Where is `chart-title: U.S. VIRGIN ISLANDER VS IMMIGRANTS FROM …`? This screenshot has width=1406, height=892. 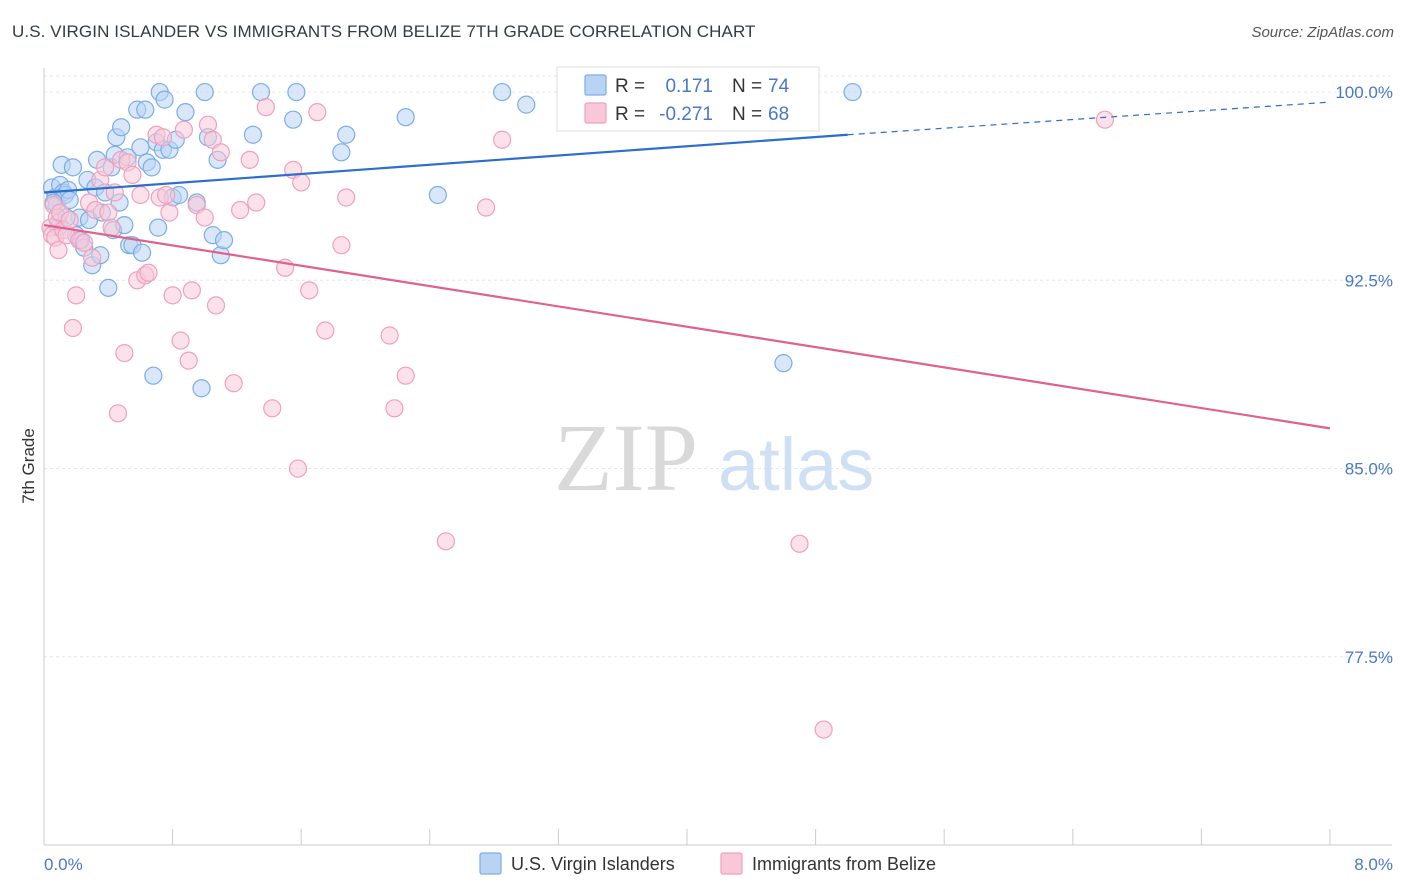 chart-title: U.S. VIRGIN ISLANDER VS IMMIGRANTS FROM … is located at coordinates (384, 31).